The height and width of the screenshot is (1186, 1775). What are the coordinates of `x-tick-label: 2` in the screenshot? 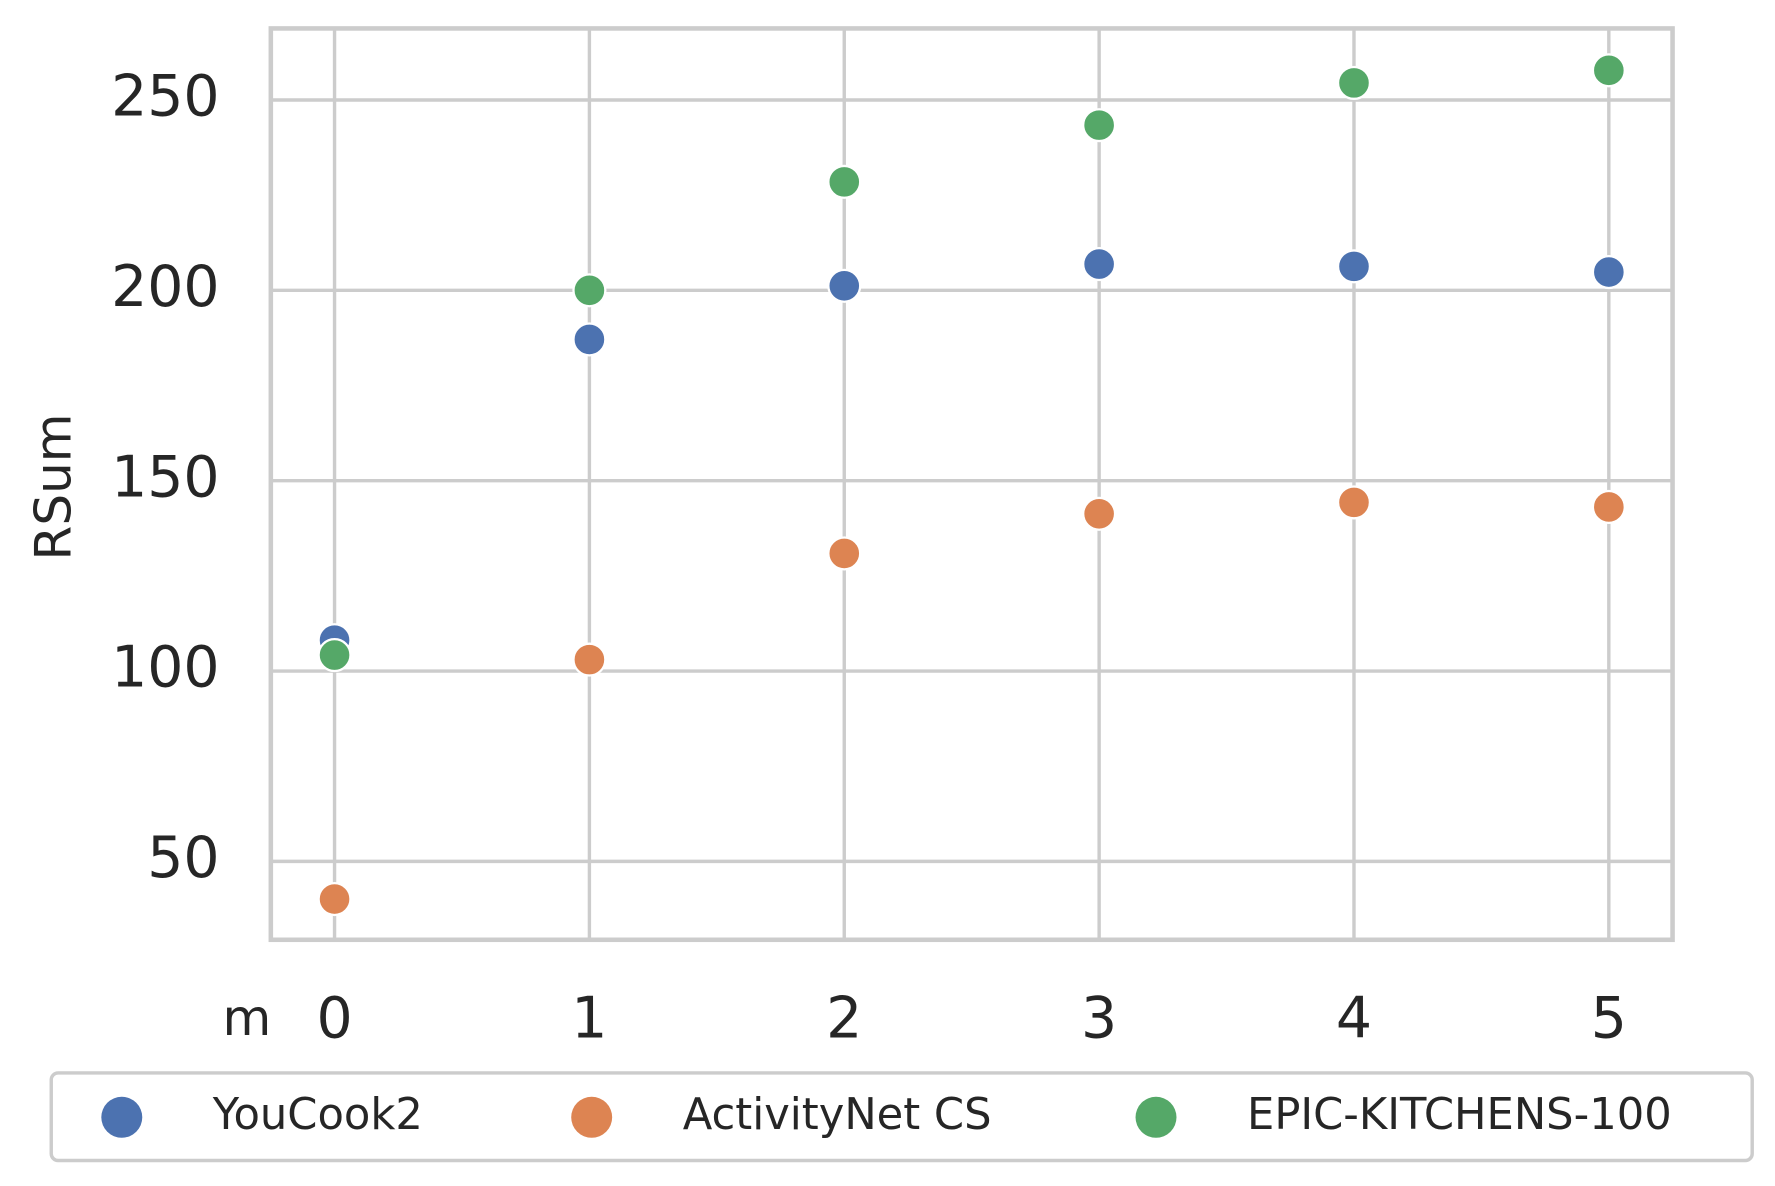 It's located at (844, 1018).